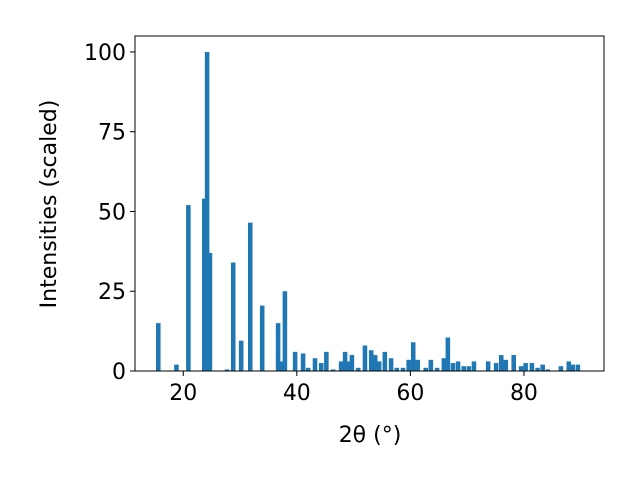 This screenshot has width=640, height=484. Describe the element at coordinates (112, 292) in the screenshot. I see `y-tick-label: 25` at that location.